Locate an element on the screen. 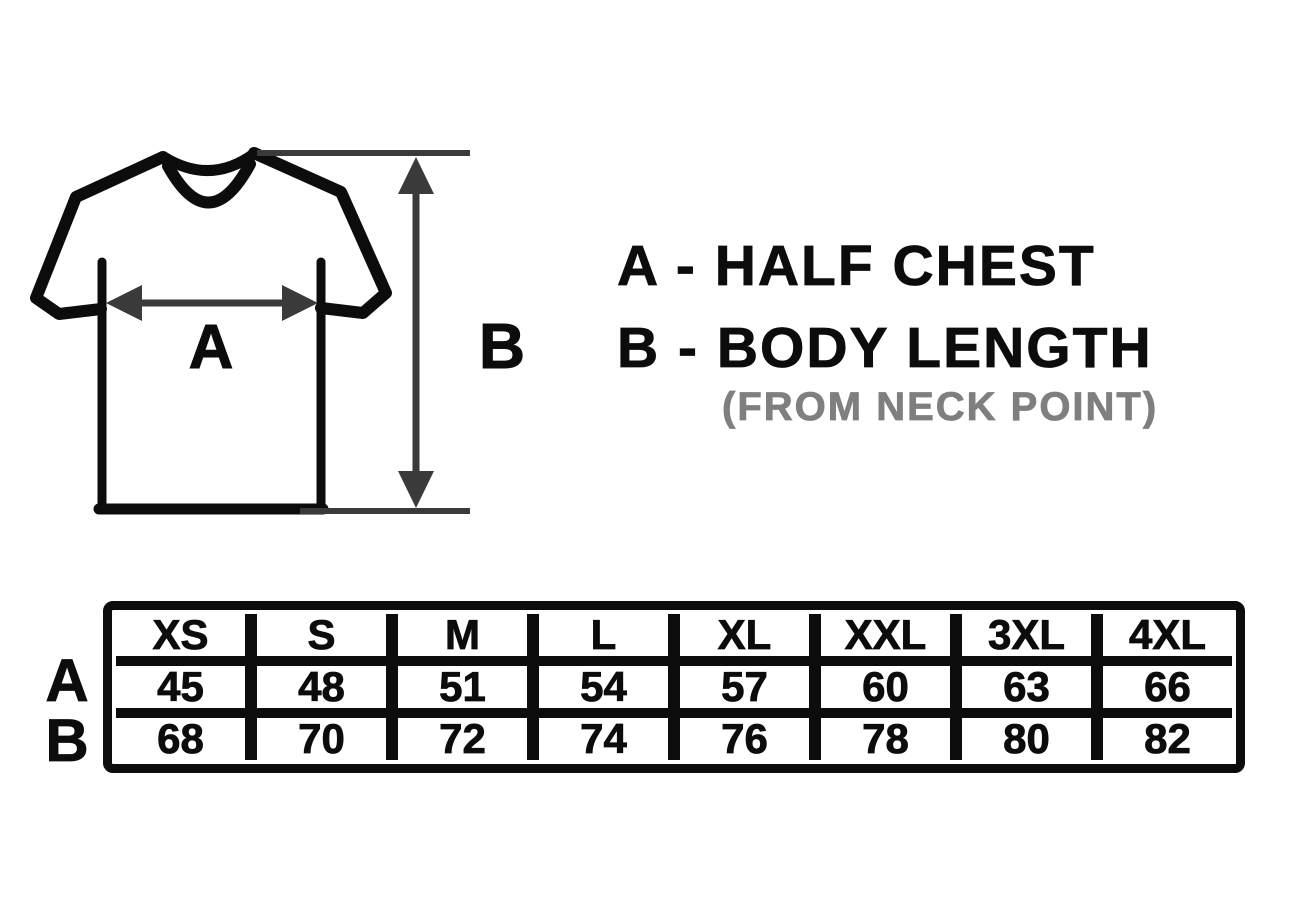 This screenshot has width=1300, height=900. size-header-xs: XS is located at coordinates (180, 634).